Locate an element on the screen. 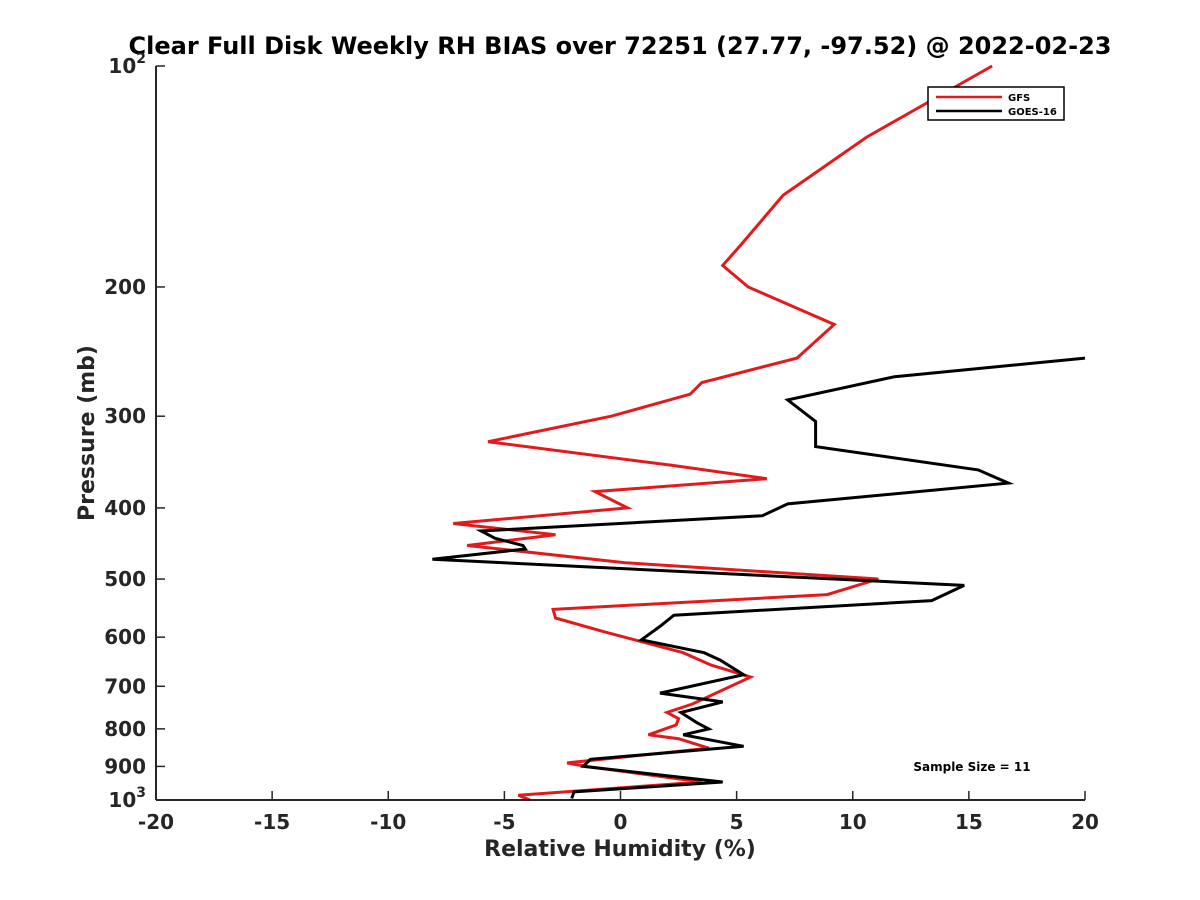  x-tick-label: -20 is located at coordinates (156, 822).